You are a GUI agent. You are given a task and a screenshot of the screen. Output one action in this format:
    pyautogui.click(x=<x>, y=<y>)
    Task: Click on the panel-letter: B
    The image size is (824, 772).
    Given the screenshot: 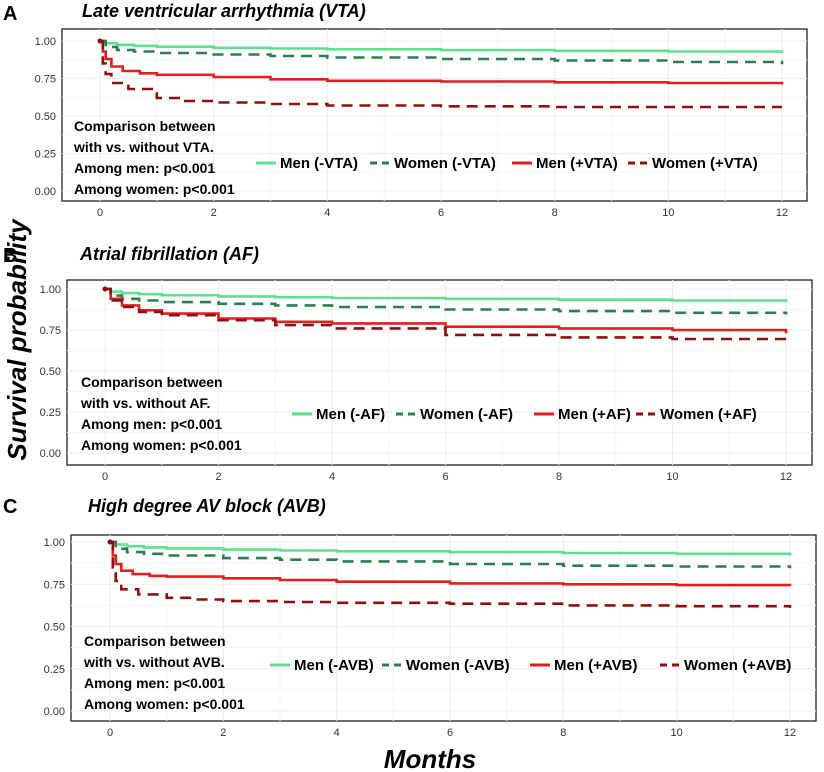 What is the action you would take?
    pyautogui.click(x=10, y=256)
    